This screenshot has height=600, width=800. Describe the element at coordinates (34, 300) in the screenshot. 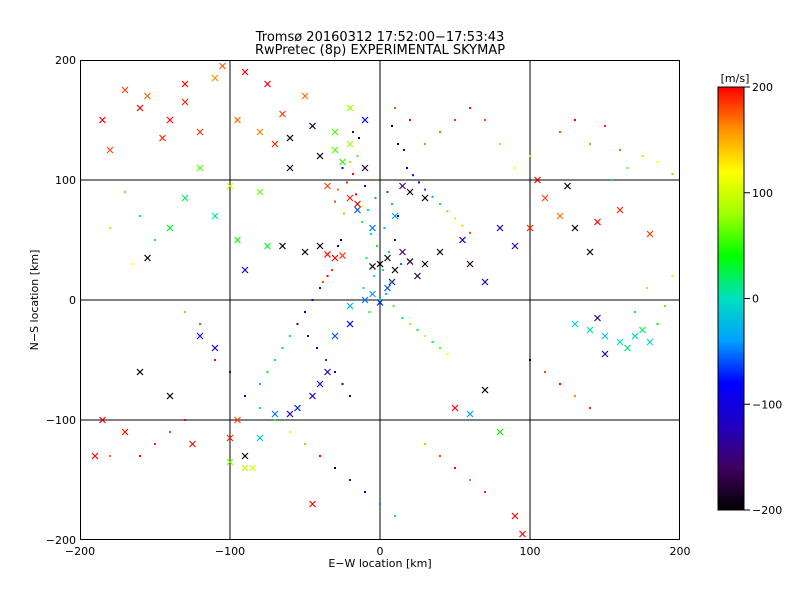

I see `y-axis-label: N−S location [km]` at that location.